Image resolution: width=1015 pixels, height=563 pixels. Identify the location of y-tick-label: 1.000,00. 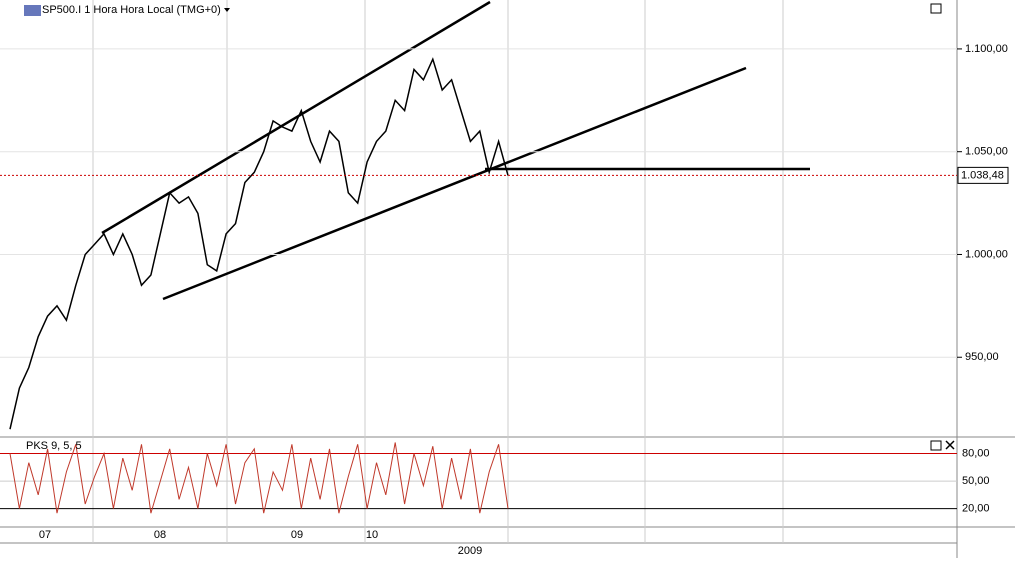
(986, 254).